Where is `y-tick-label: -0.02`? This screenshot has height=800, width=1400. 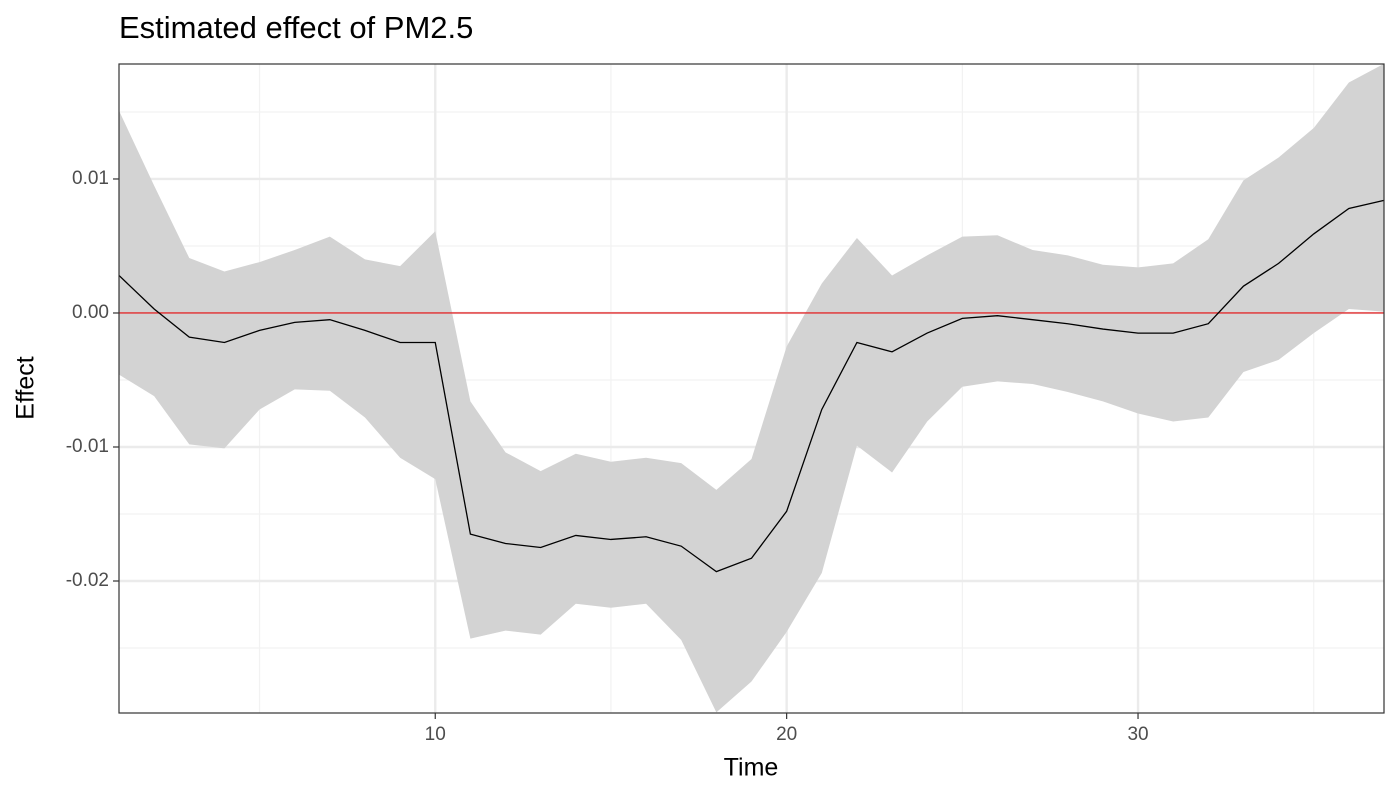 y-tick-label: -0.02 is located at coordinates (87, 580).